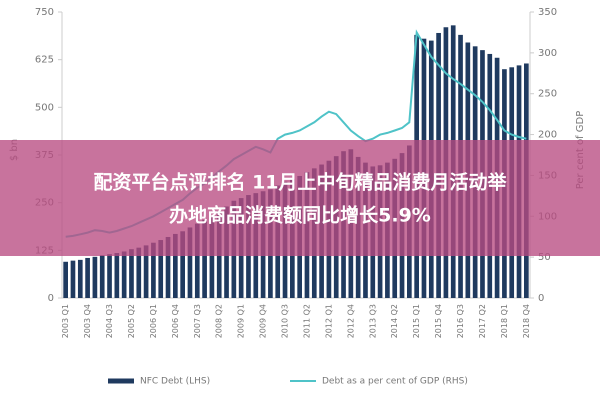 Image resolution: width=600 pixels, height=400 pixels. I want to click on y-tick-label: 625, so click(44, 60).